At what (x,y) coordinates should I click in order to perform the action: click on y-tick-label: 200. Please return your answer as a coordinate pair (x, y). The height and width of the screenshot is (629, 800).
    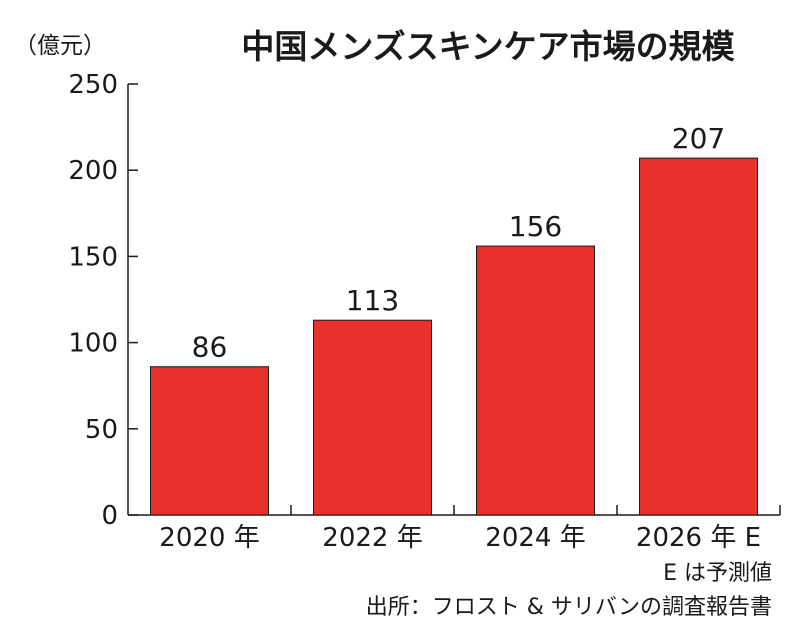
    Looking at the image, I should click on (93, 171).